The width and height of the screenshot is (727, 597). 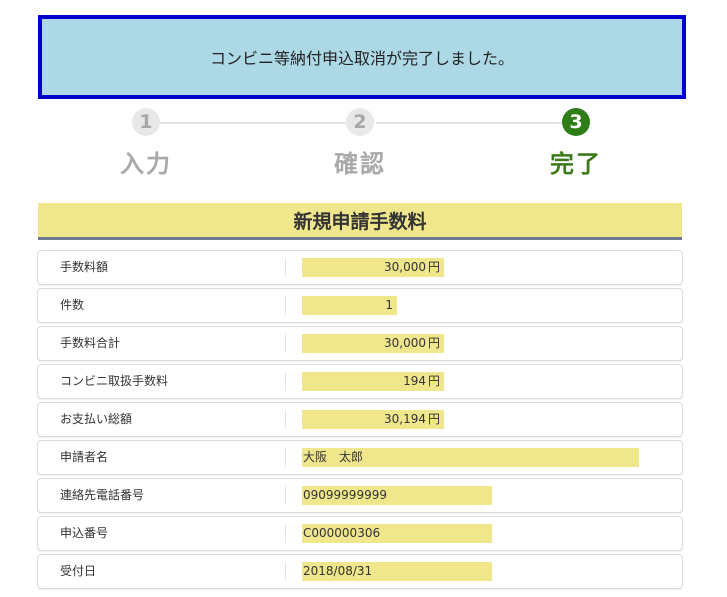 What do you see at coordinates (373, 343) in the screenshot?
I see `fee-total-value: 30,000 円` at bounding box center [373, 343].